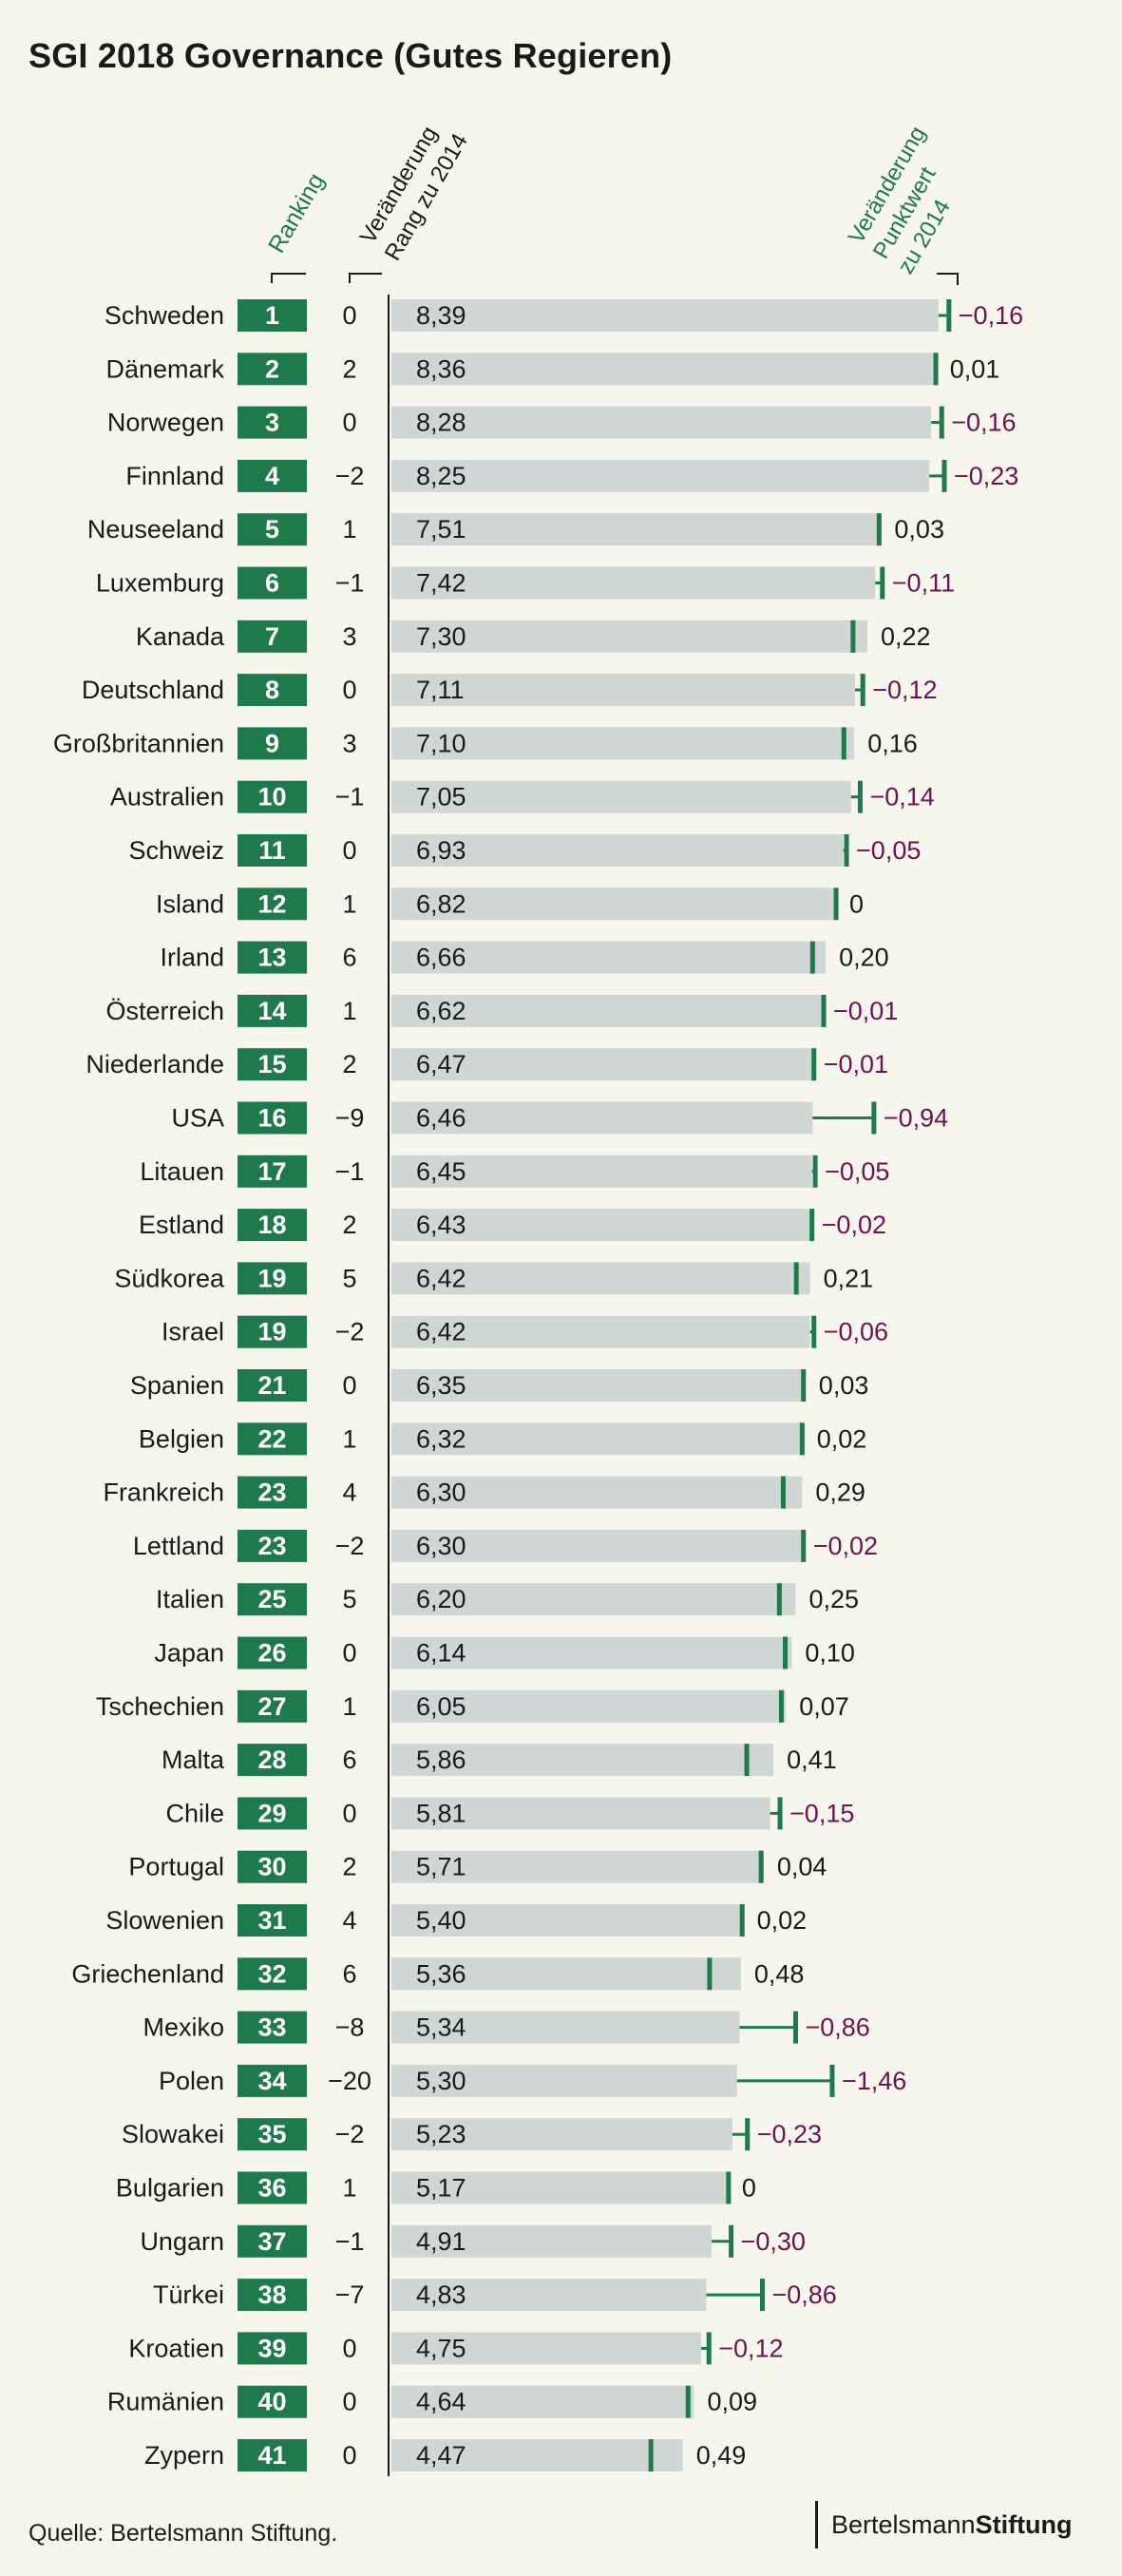 This screenshot has width=1122, height=2576. Describe the element at coordinates (271, 1225) in the screenshot. I see `rank-value: 18` at that location.